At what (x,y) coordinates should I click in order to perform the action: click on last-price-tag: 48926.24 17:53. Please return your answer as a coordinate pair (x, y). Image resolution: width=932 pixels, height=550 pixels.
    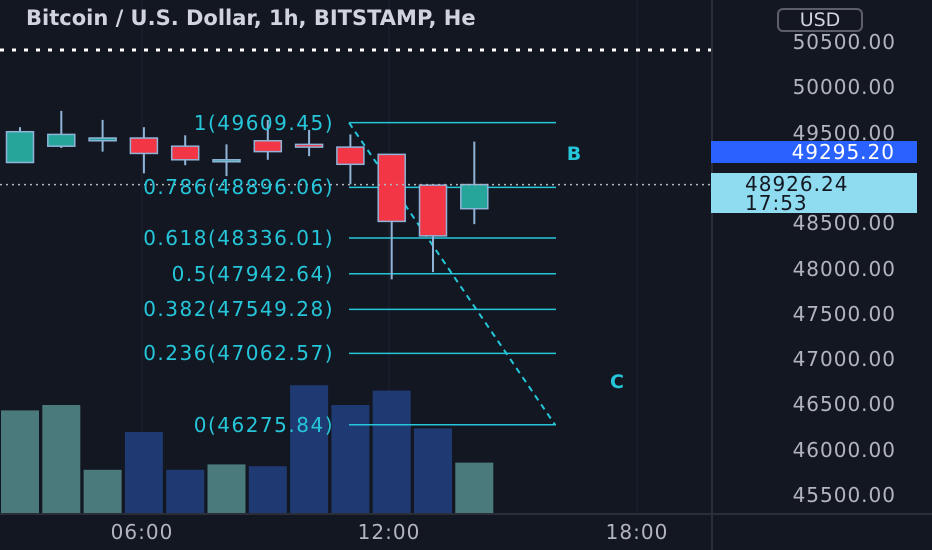
    Looking at the image, I should click on (814, 193).